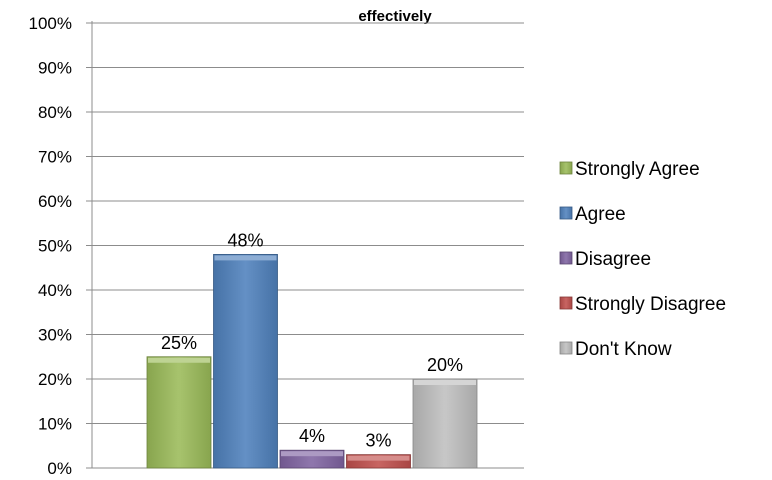 Image resolution: width=772 pixels, height=480 pixels. Describe the element at coordinates (245, 240) in the screenshot. I see `data-label: 48%` at that location.